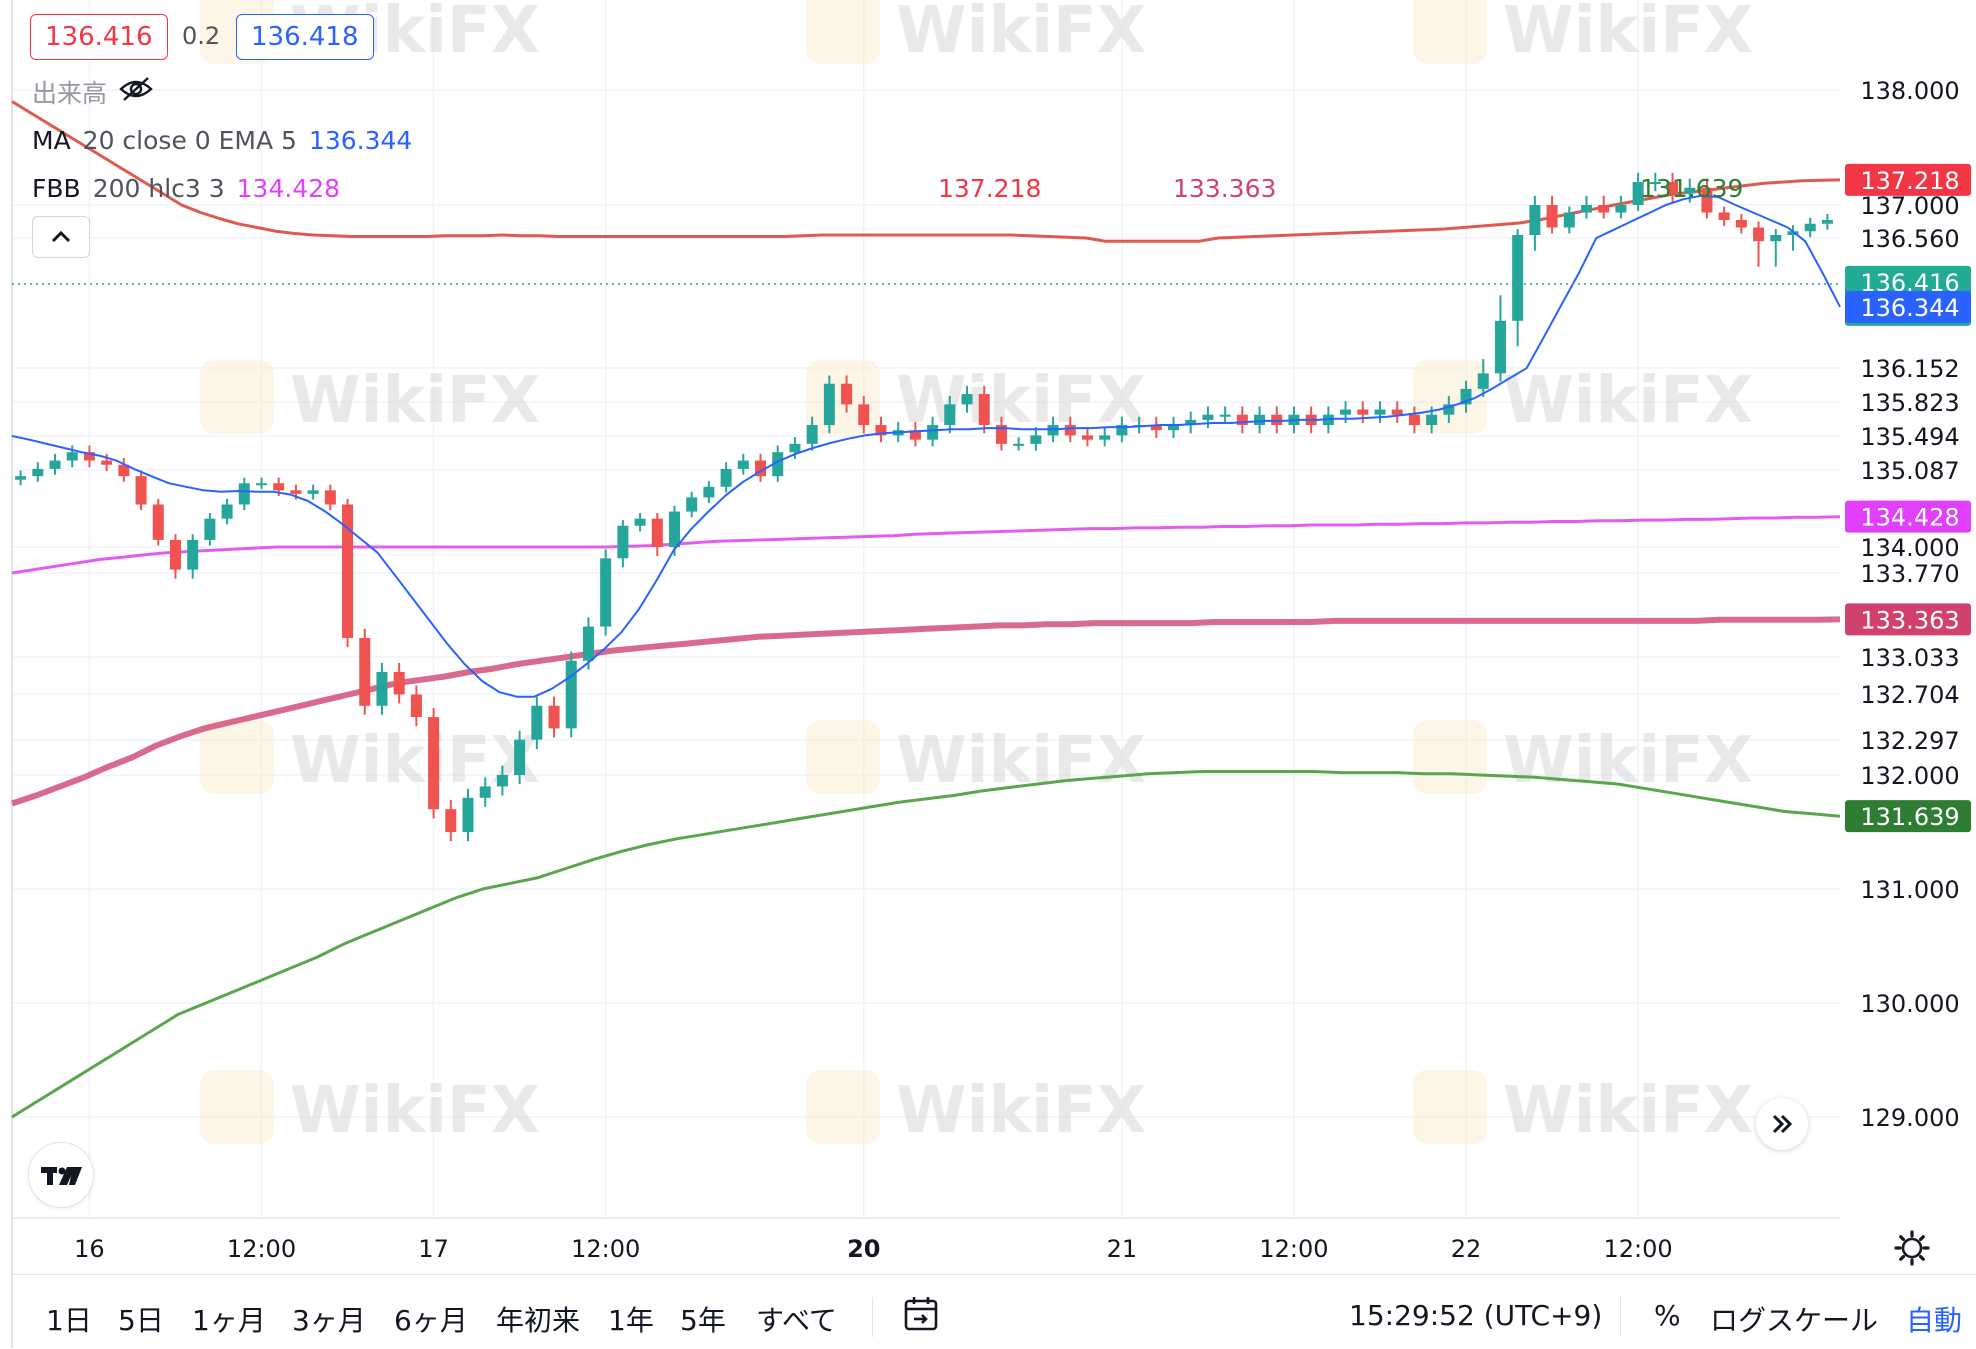 This screenshot has width=1976, height=1349. What do you see at coordinates (136, 92) in the screenshot?
I see `eye-hidden-icon` at bounding box center [136, 92].